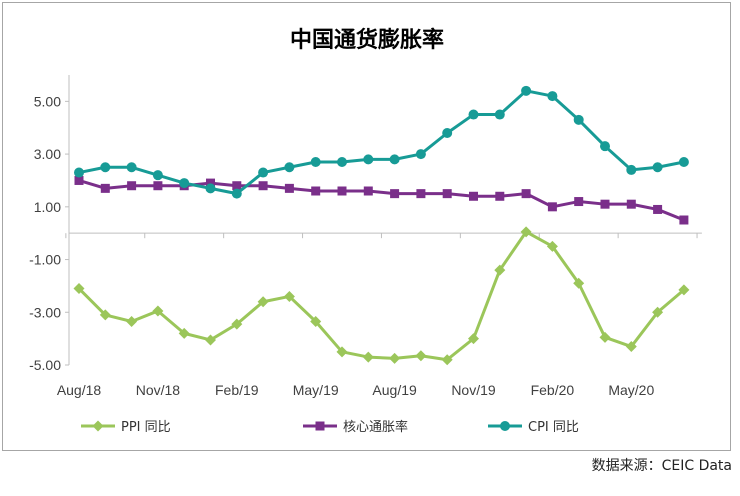  I want to click on x-tick-label: Nov/19, so click(473, 390).